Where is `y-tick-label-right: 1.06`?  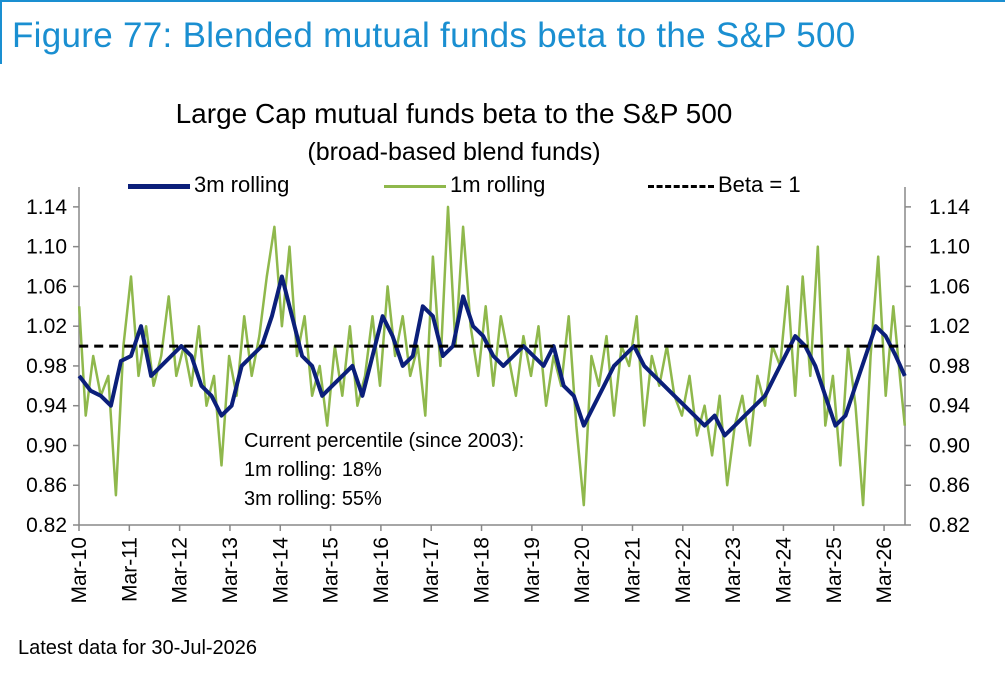 y-tick-label-right: 1.06 is located at coordinates (949, 286).